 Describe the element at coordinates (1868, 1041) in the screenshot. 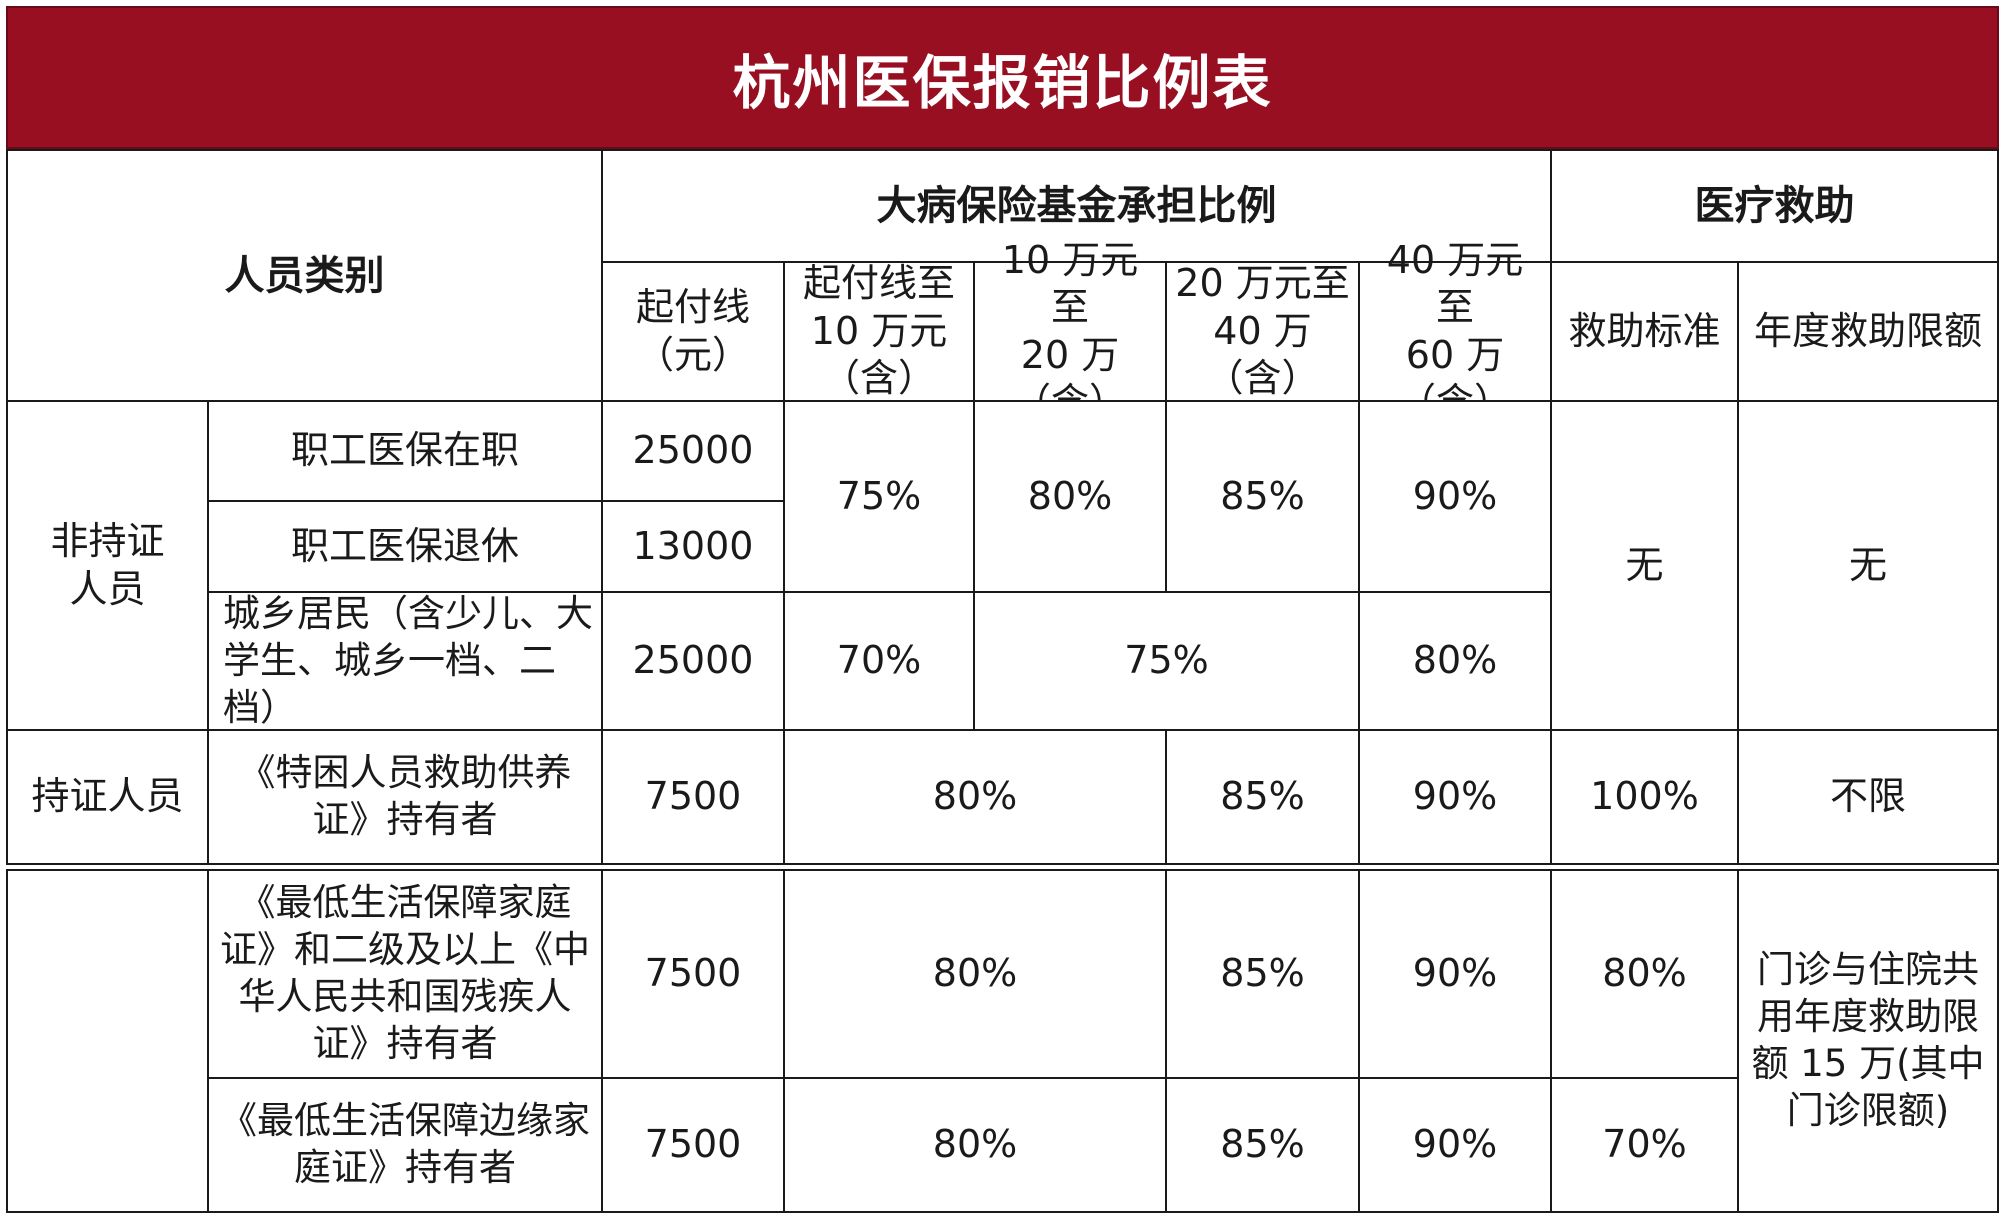

I see `aid-limit-low-income: 门诊与住院共用年度救助限额 15 万(其中门诊限额)` at that location.